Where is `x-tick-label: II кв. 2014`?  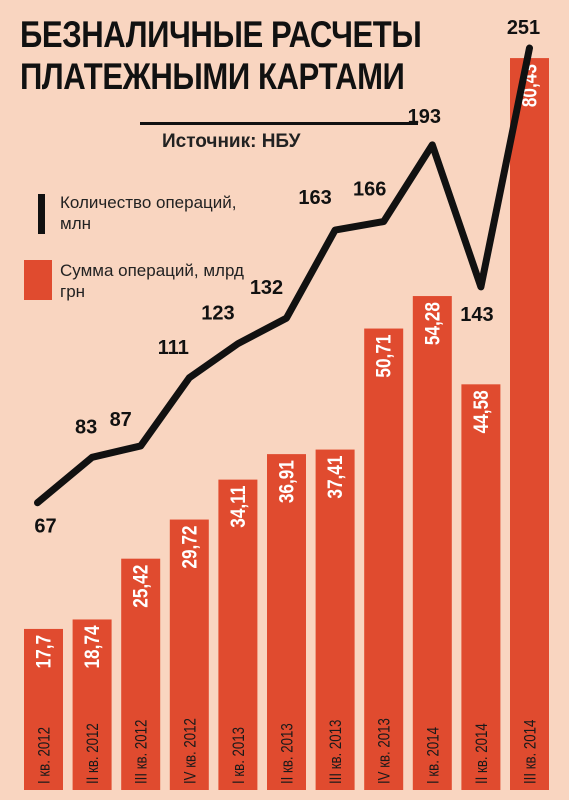 x-tick-label: II кв. 2014 is located at coordinates (481, 753).